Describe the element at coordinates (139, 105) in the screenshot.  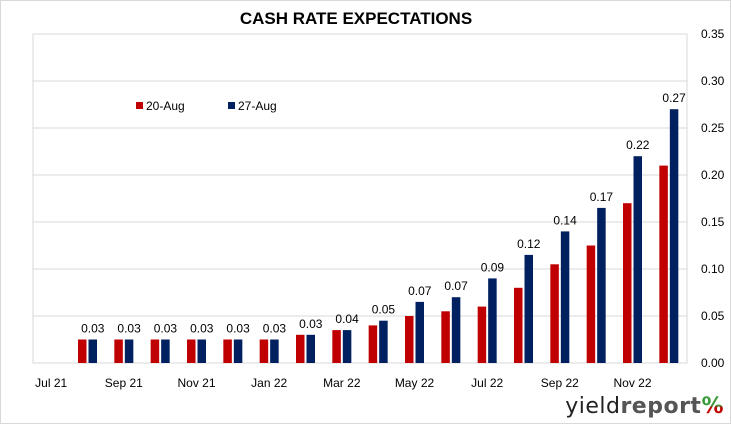
I see `legend-swatch-20-aug` at that location.